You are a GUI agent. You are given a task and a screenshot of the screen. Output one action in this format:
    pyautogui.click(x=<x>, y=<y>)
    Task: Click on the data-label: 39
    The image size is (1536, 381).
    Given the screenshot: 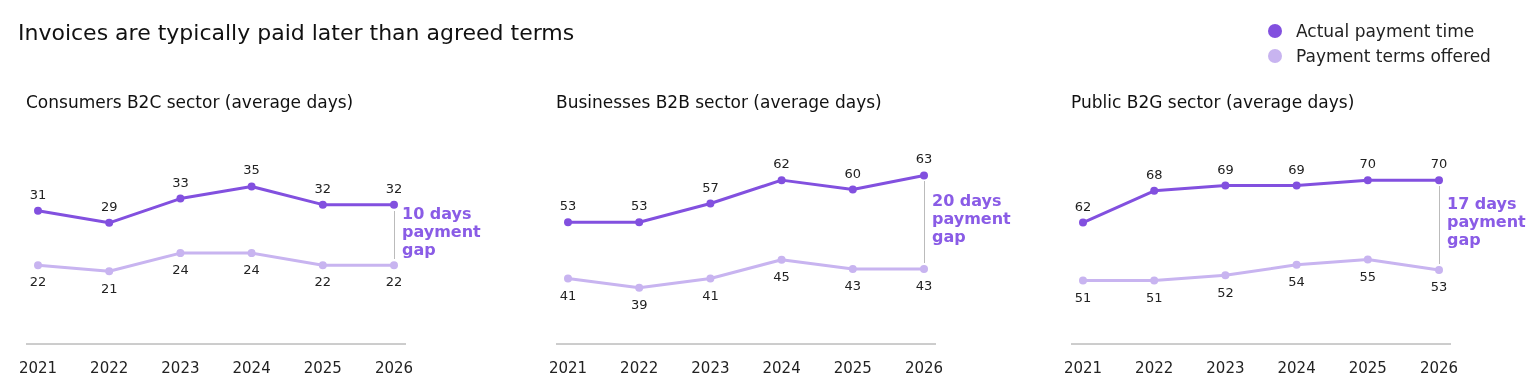 What is the action you would take?
    pyautogui.click(x=639, y=305)
    